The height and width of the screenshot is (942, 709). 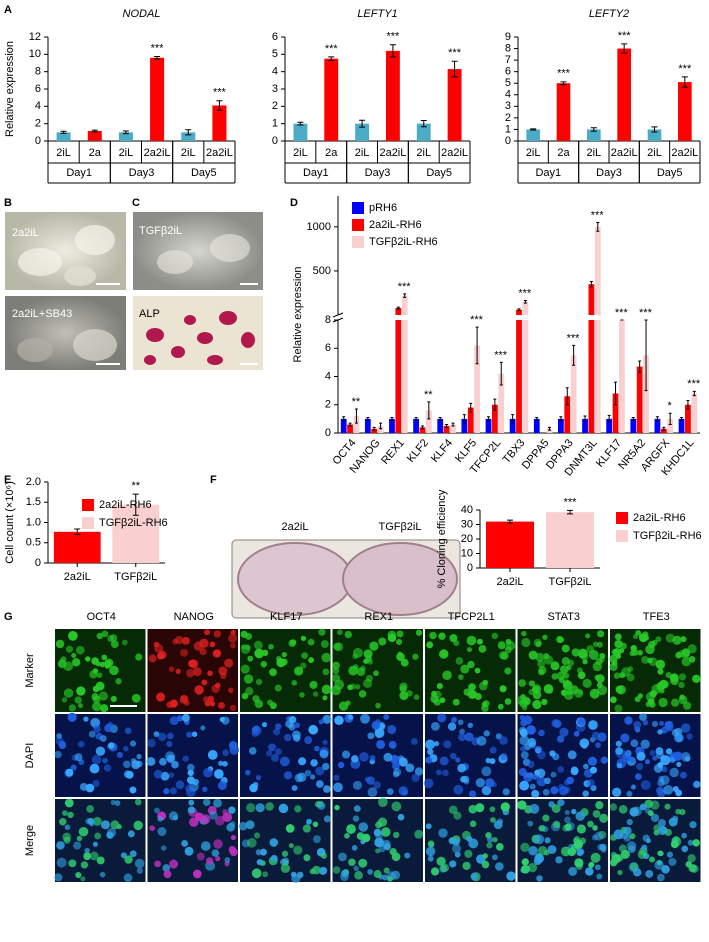 I want to click on significance: **, so click(x=135, y=486).